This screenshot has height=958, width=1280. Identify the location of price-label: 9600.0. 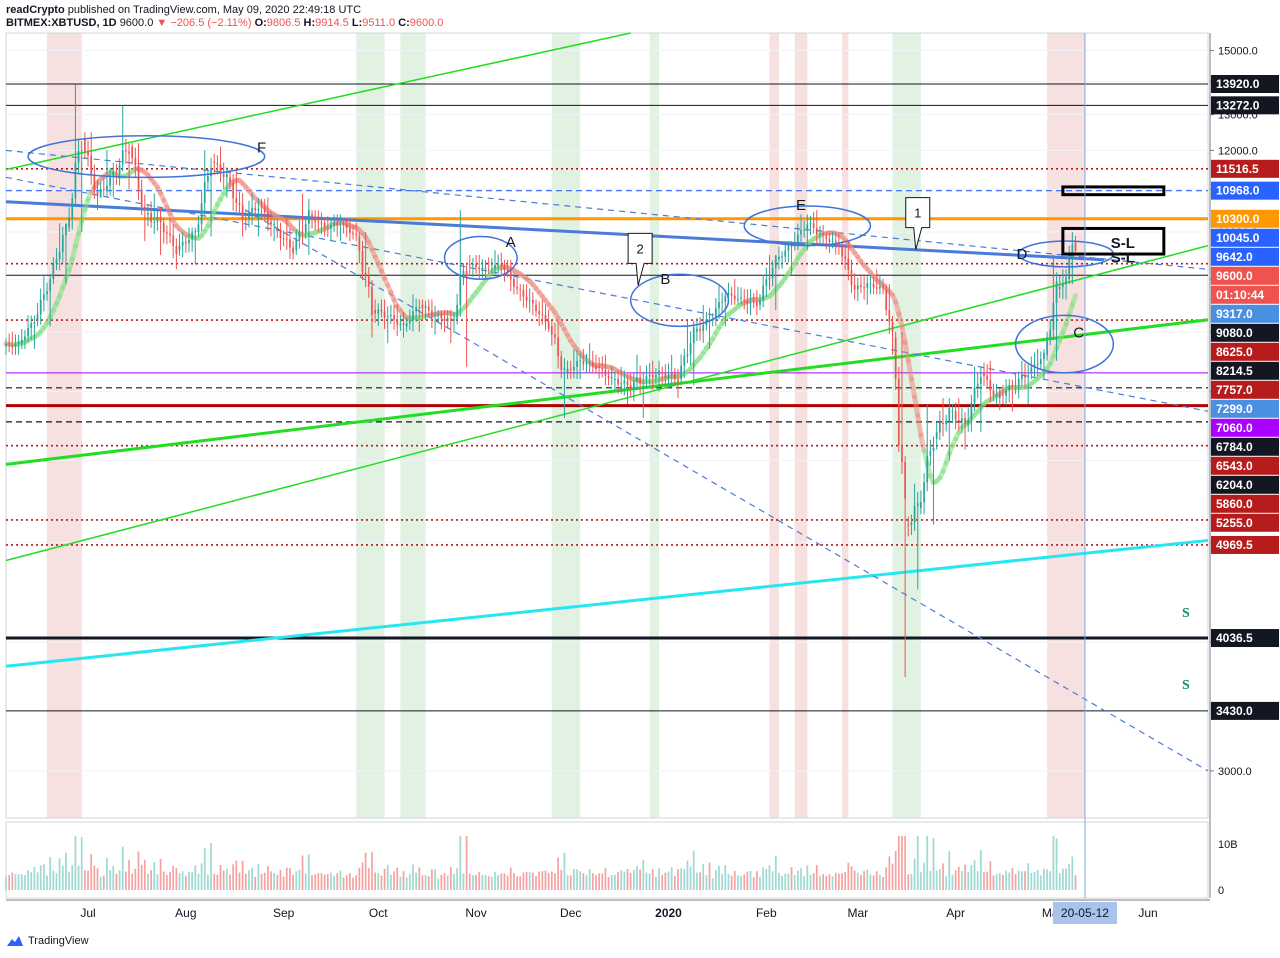
(1234, 276).